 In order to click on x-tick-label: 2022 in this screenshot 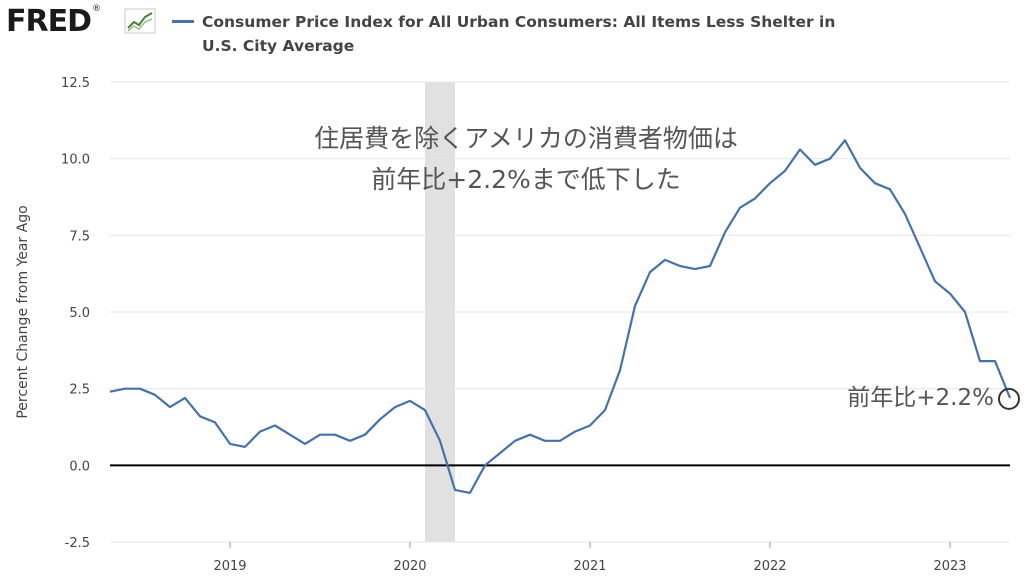, I will do `click(769, 566)`.